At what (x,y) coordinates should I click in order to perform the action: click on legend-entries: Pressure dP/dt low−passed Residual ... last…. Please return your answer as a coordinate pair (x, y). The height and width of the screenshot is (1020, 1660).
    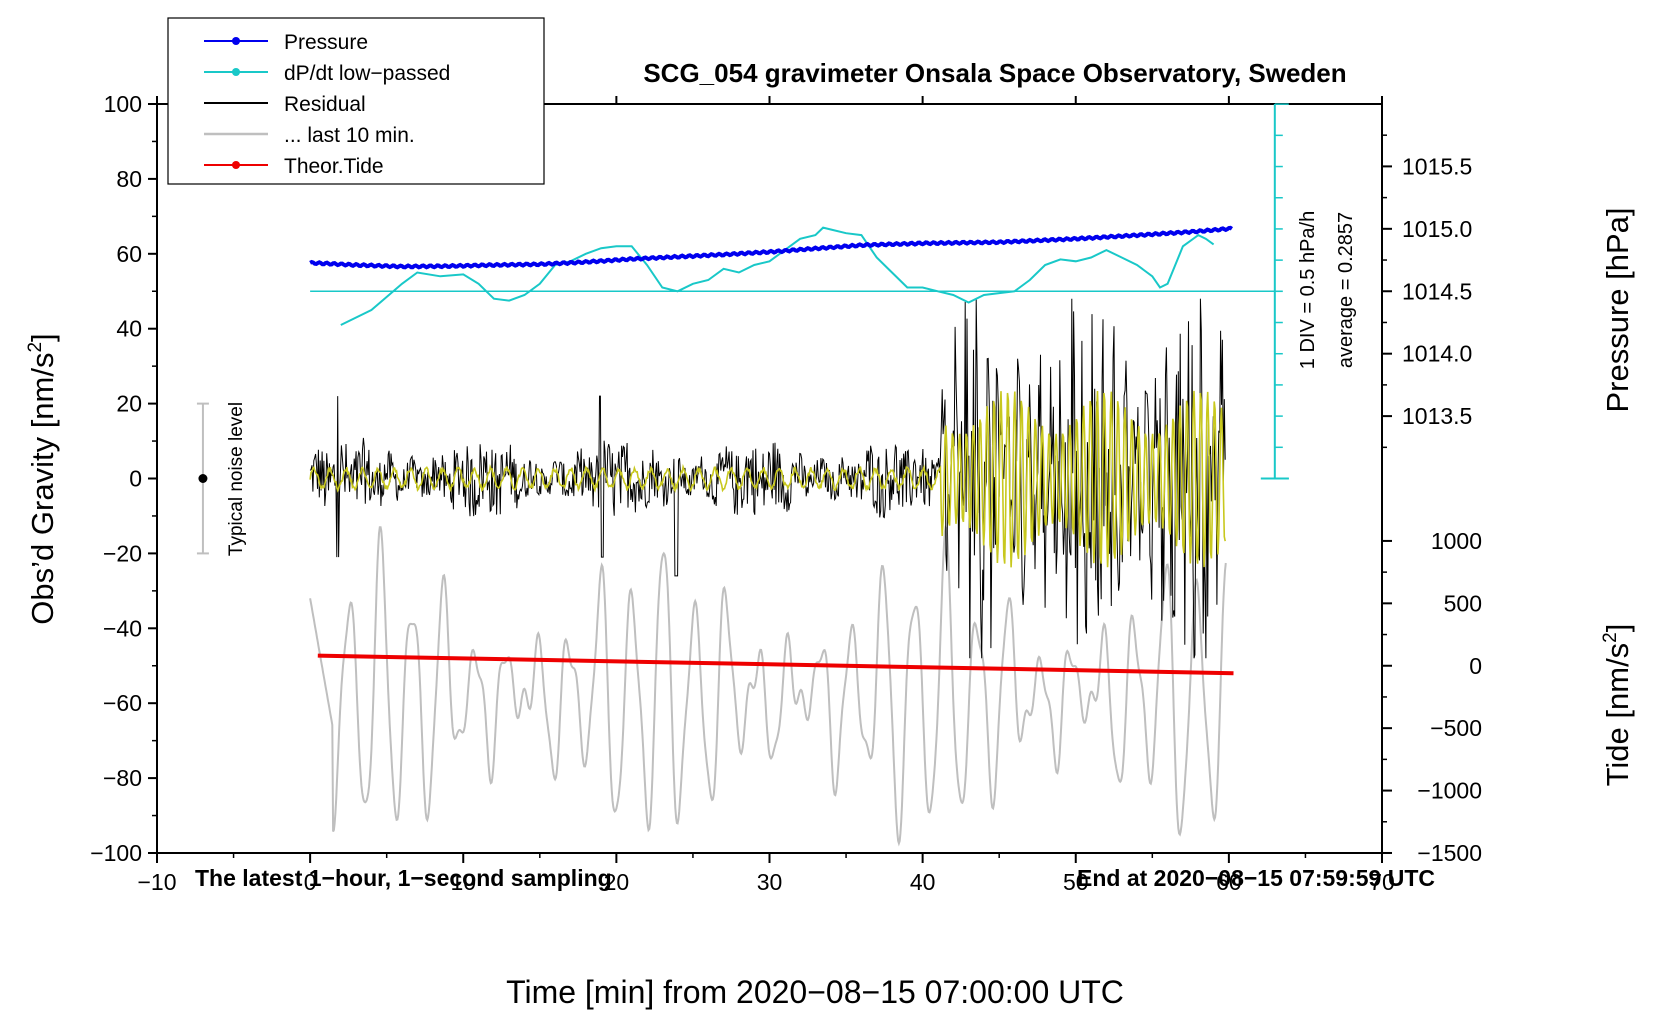
    Looking at the image, I should click on (327, 104).